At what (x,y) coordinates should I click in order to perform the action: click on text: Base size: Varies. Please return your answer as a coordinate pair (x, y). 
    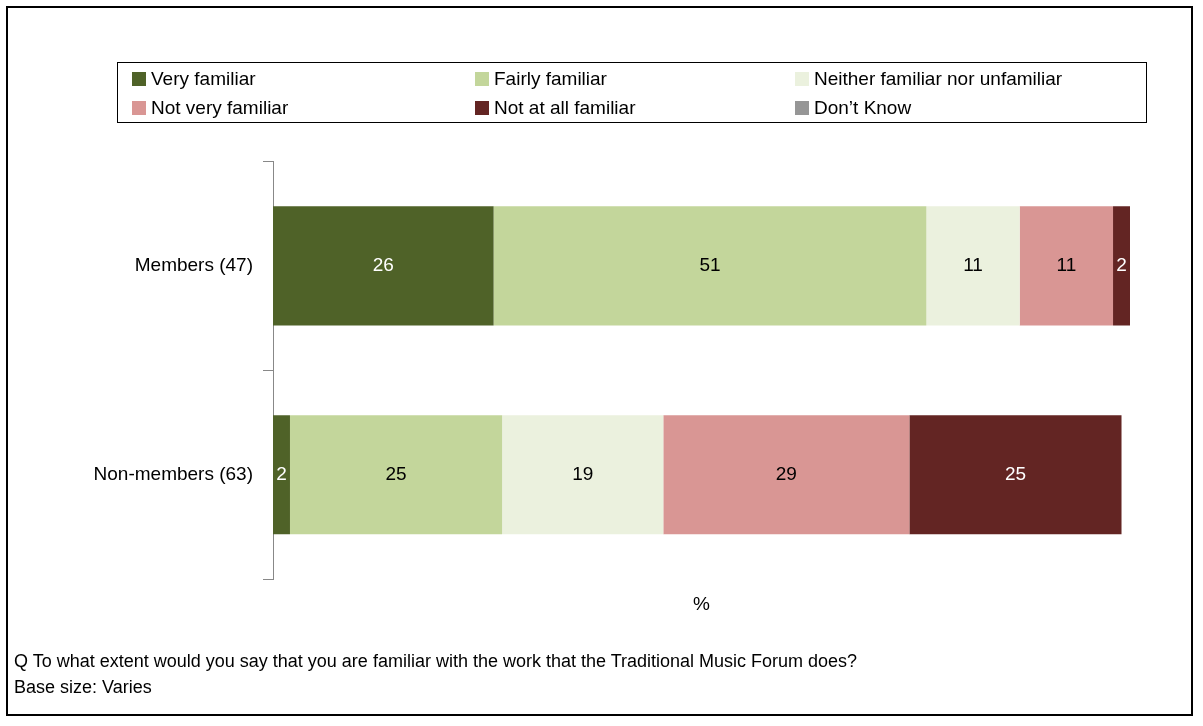
    Looking at the image, I should click on (83, 687).